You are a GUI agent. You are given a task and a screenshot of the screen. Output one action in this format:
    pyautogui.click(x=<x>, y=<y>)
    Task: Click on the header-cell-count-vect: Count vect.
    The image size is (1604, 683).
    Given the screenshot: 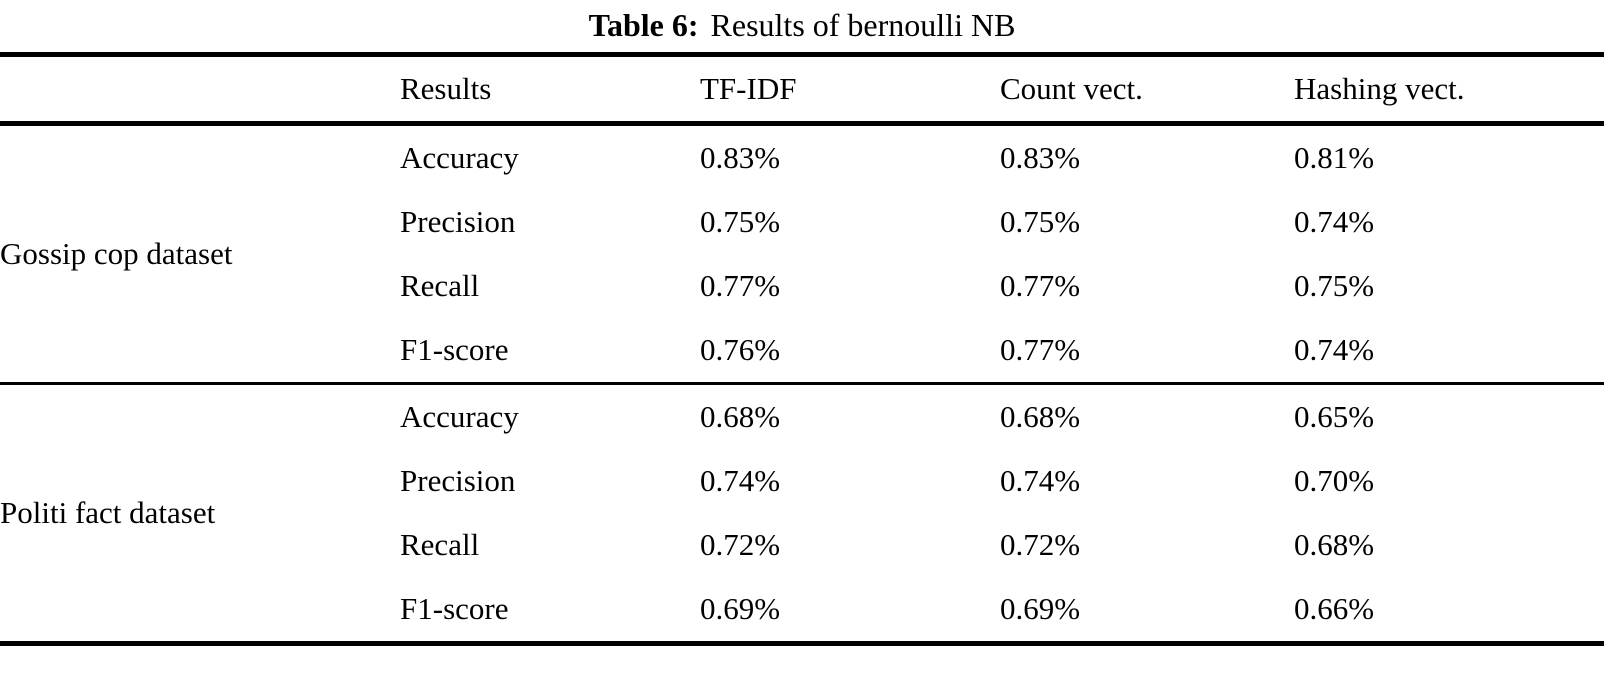 What is the action you would take?
    pyautogui.click(x=1071, y=88)
    